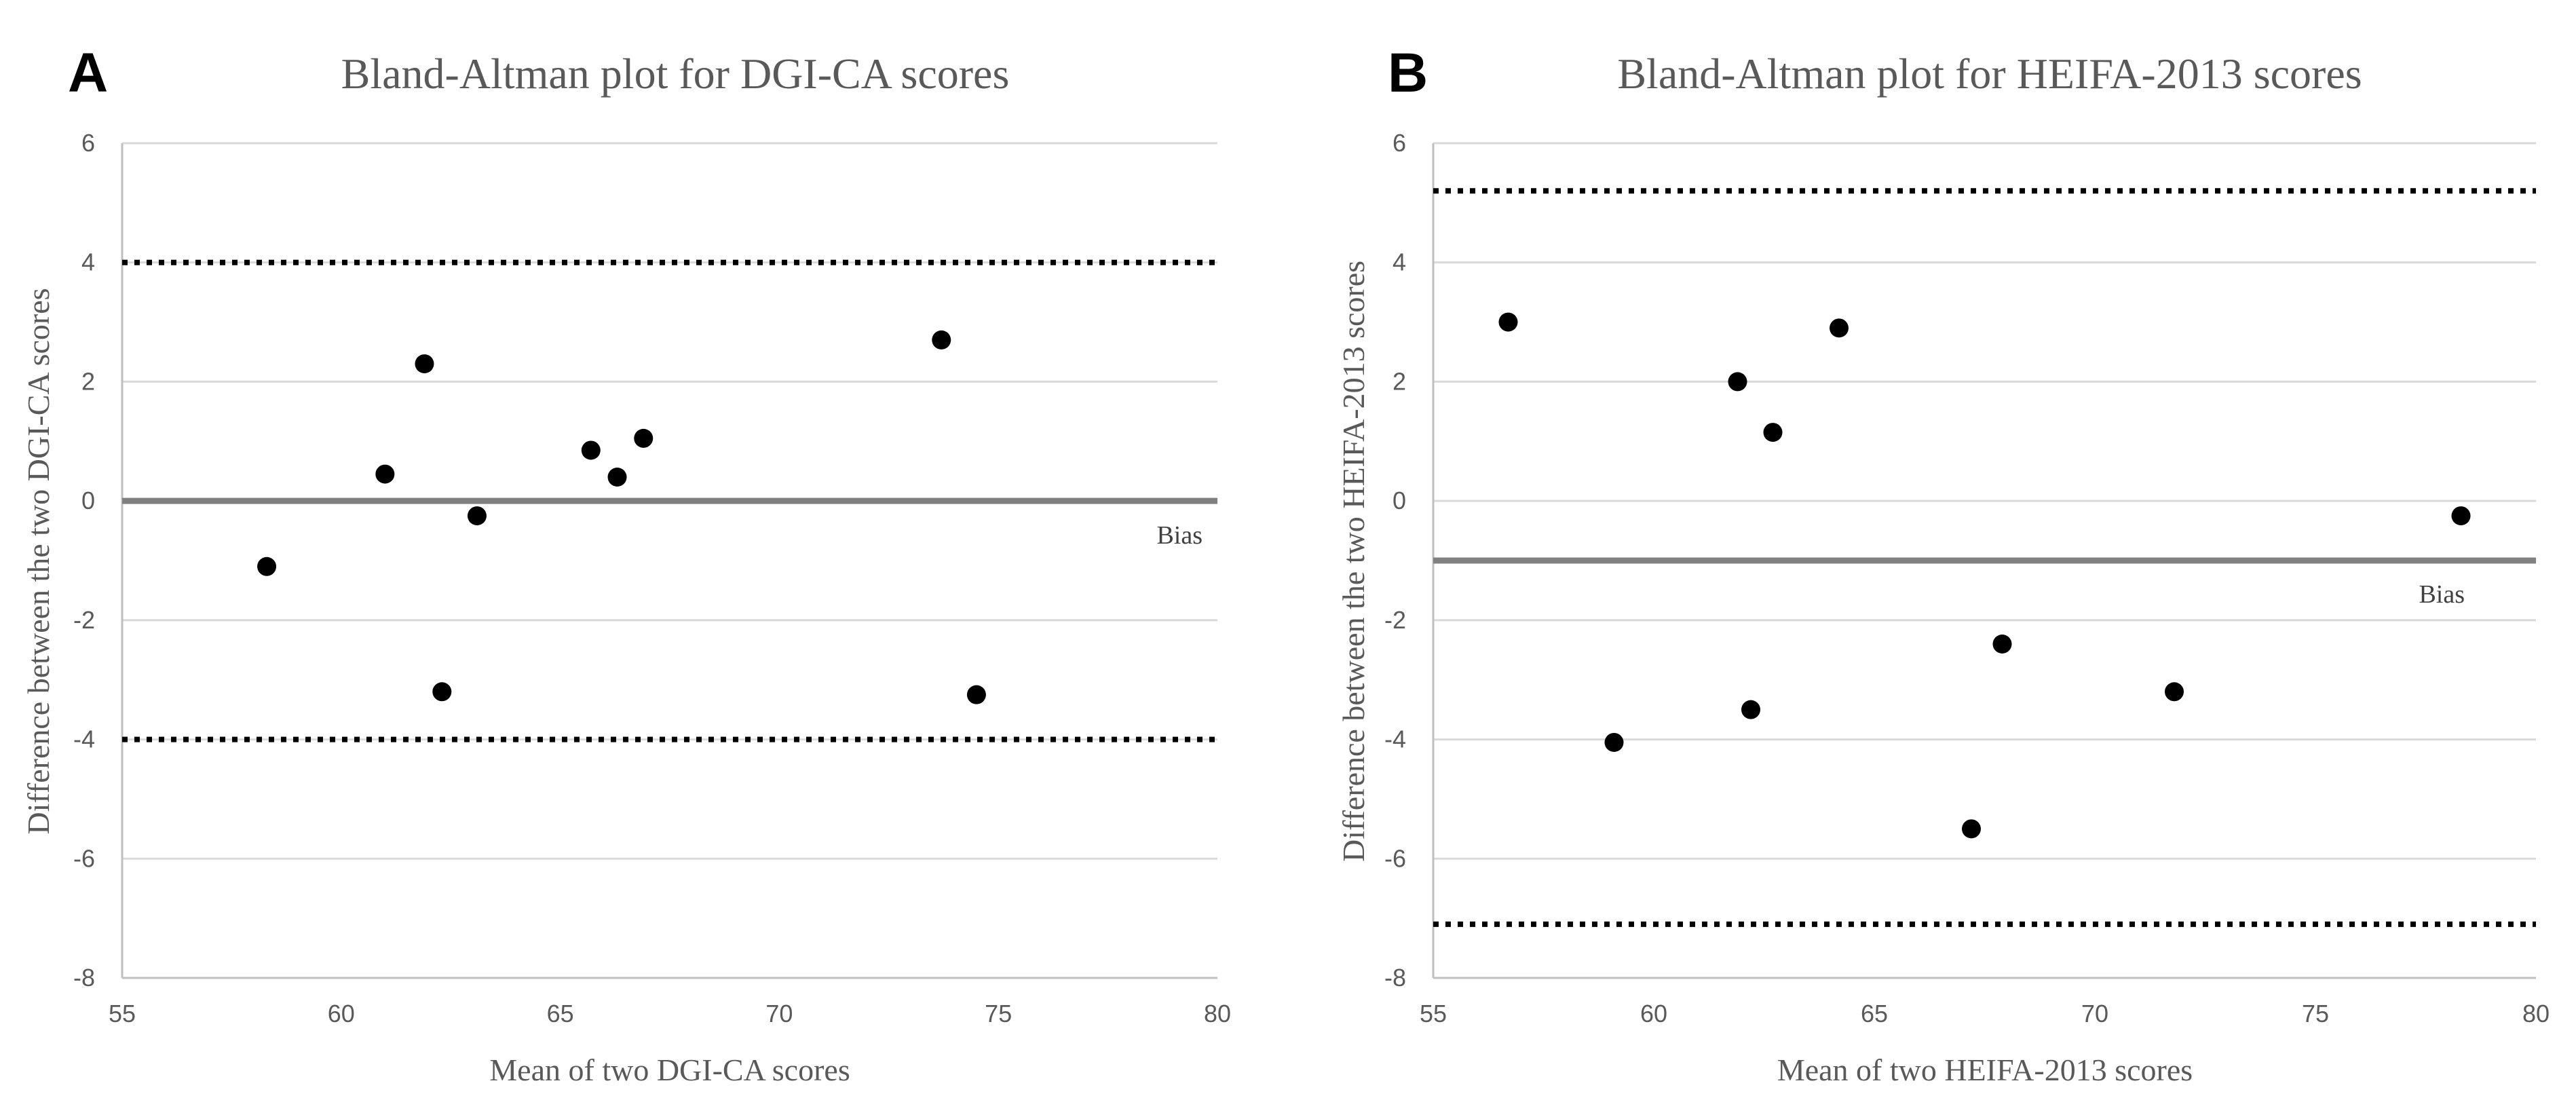  I want to click on panel-a-letter: A, so click(88, 73).